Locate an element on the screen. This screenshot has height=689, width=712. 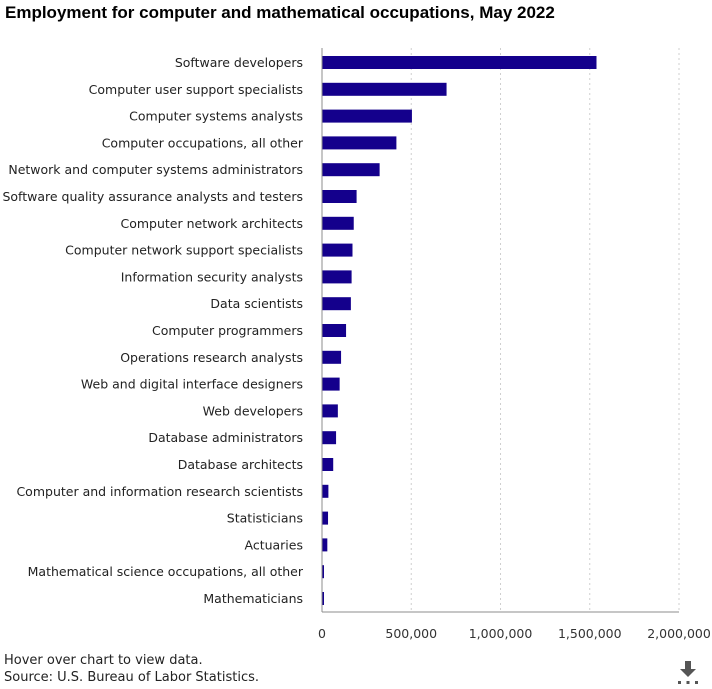
bar: Mathematicians: 3,000 is located at coordinates (323, 598).